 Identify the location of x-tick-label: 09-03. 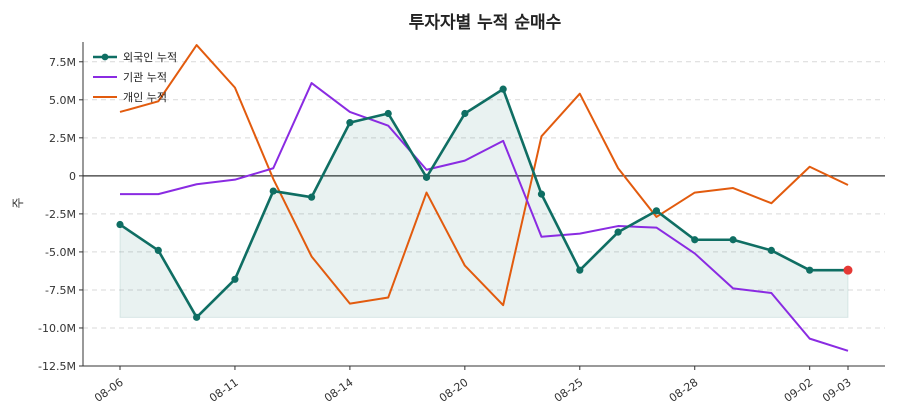
(837, 390).